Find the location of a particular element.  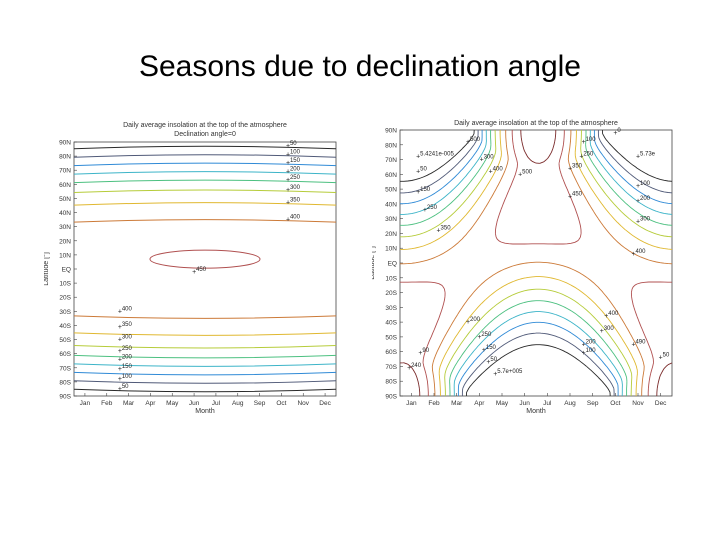

c1-xtick-label: Nov is located at coordinates (638, 403).